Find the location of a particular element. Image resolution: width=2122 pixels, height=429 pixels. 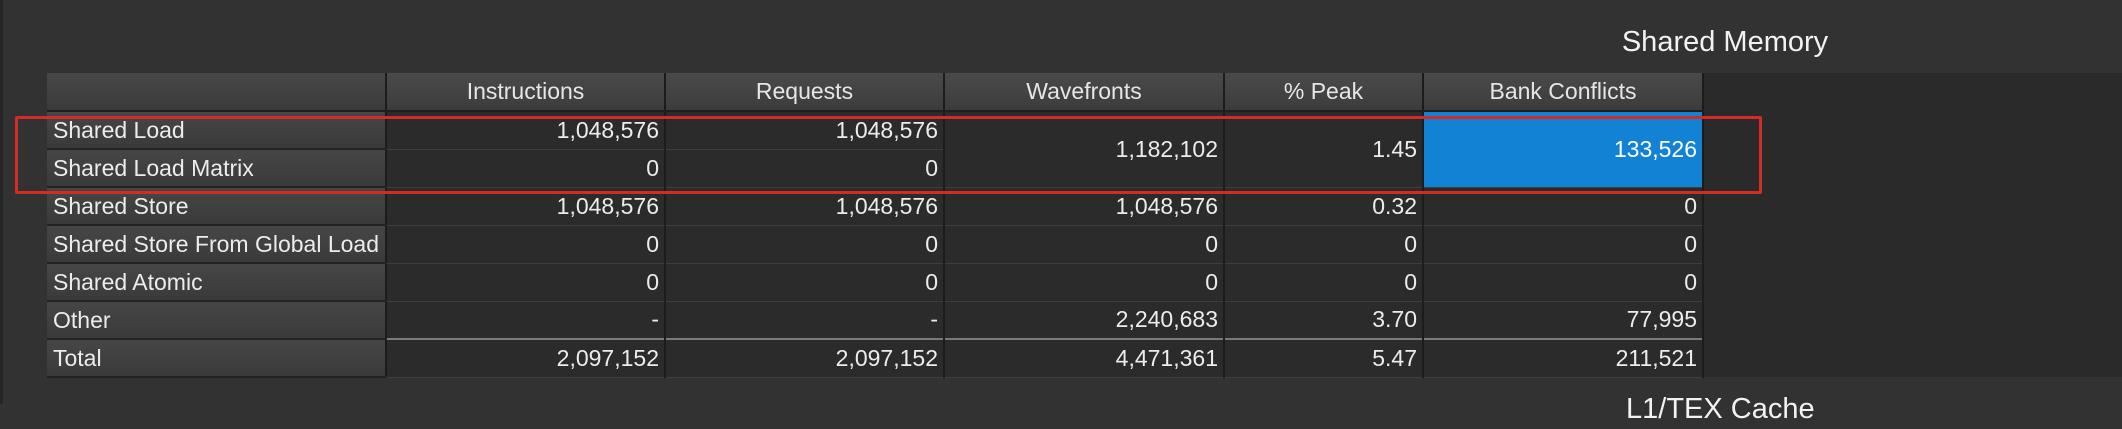

table-row: Shared Atomic 0 0 0 0 0 is located at coordinates (875, 282).